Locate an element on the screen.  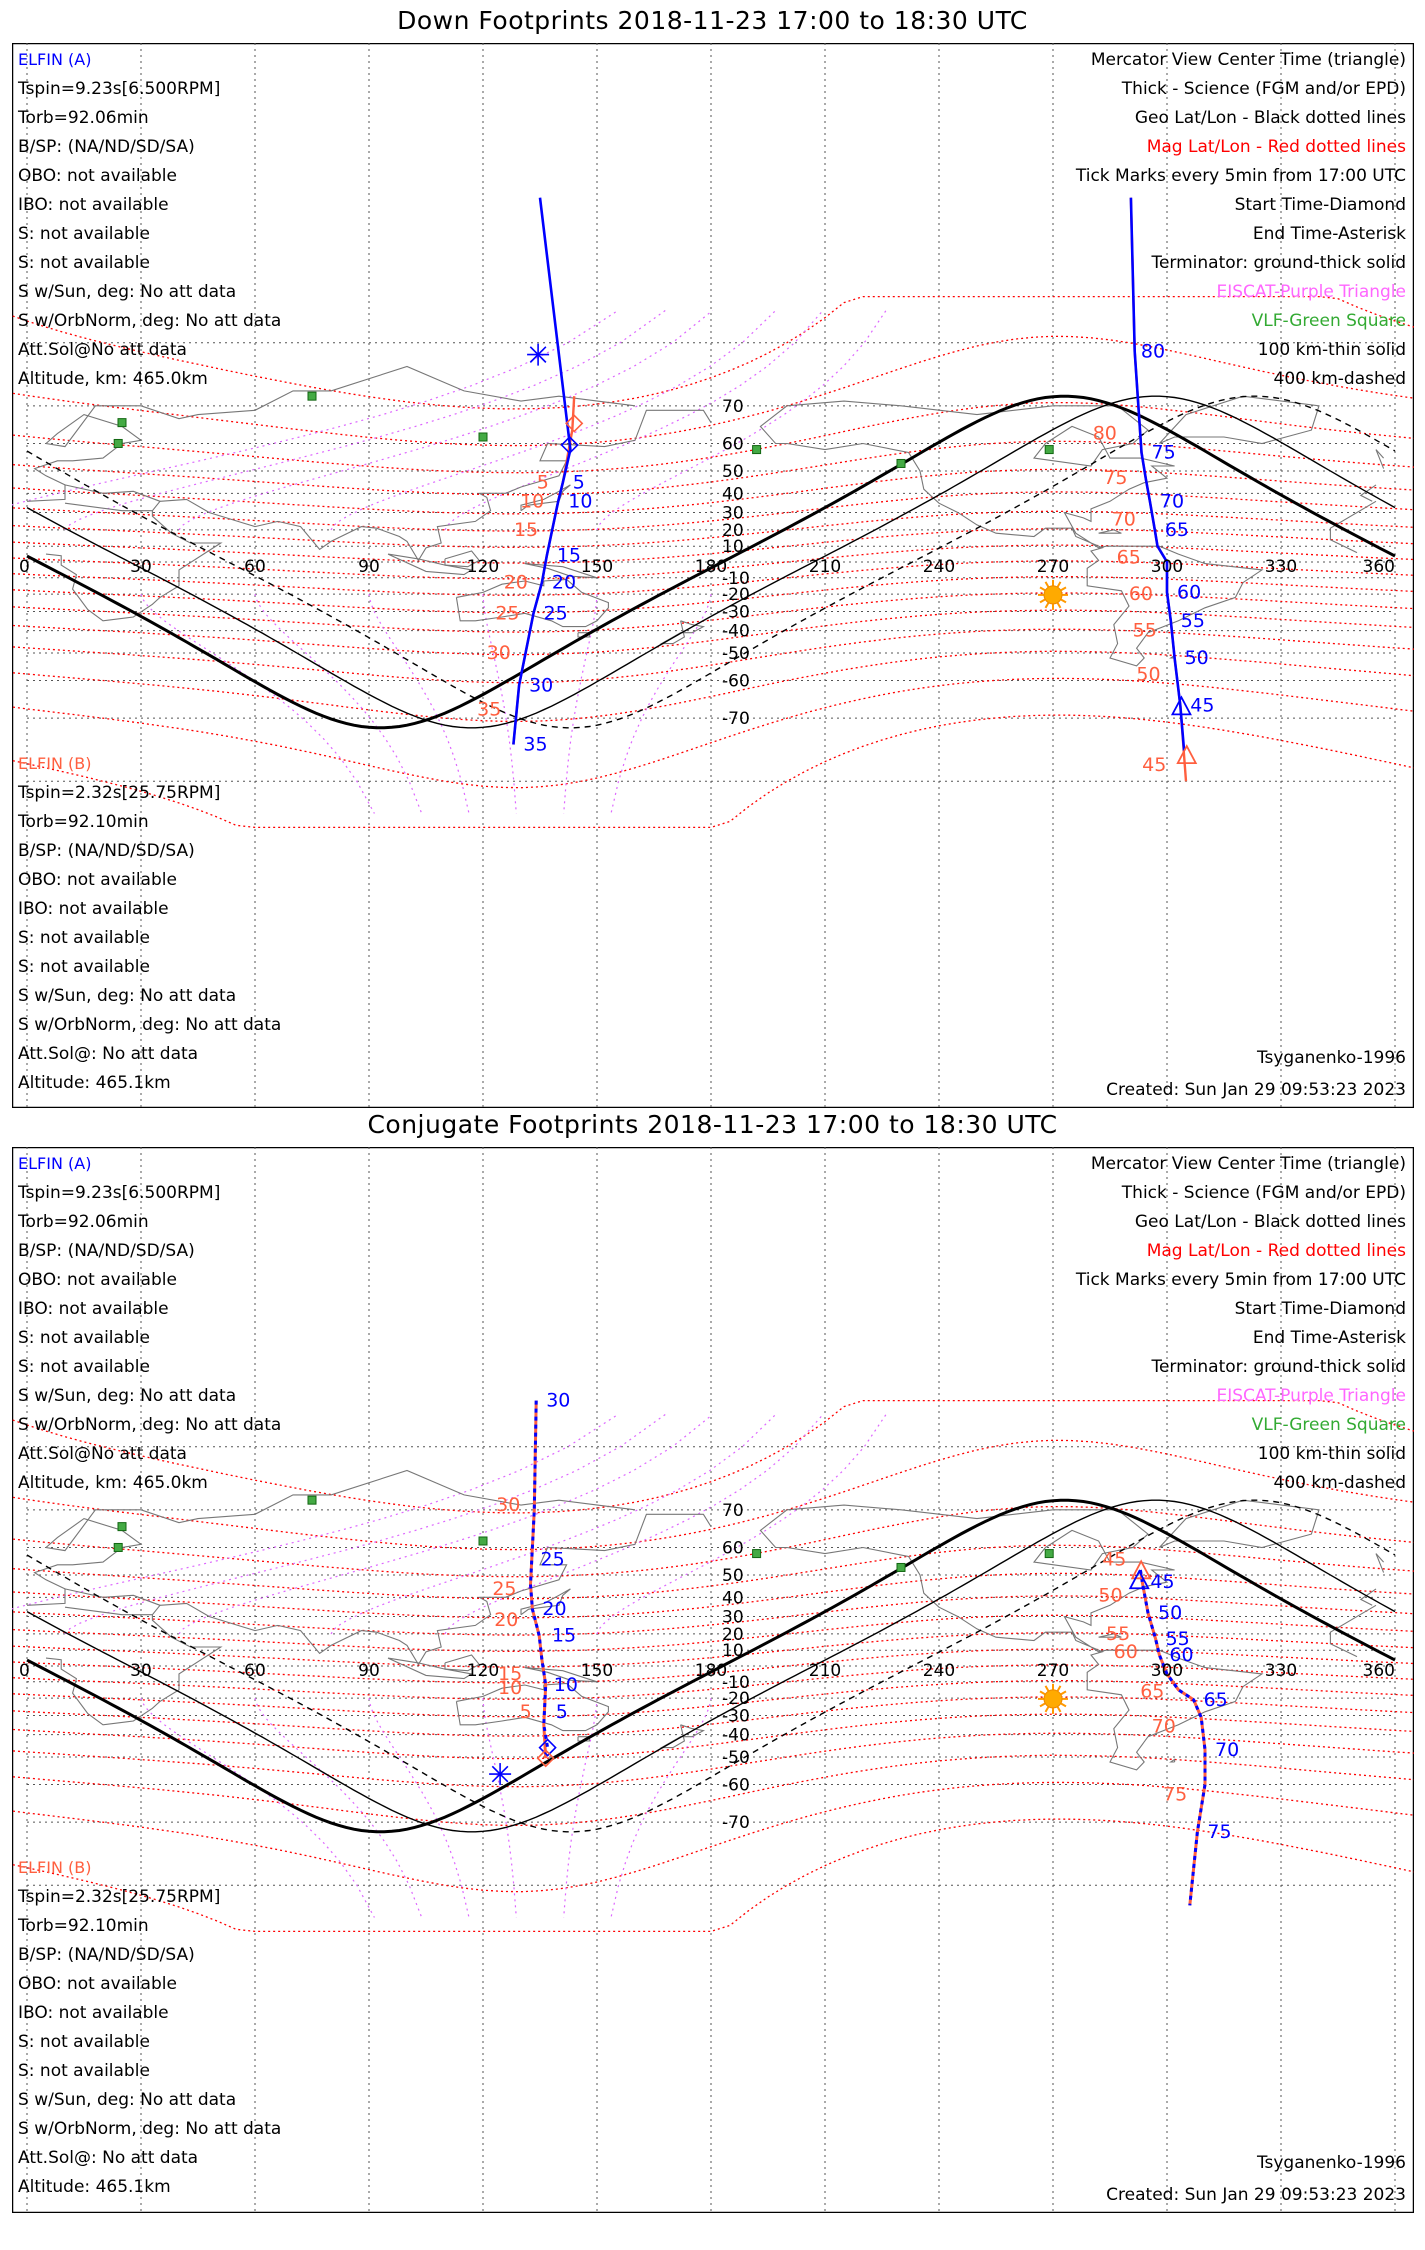
y-tick-label: -70 is located at coordinates (736, 719).